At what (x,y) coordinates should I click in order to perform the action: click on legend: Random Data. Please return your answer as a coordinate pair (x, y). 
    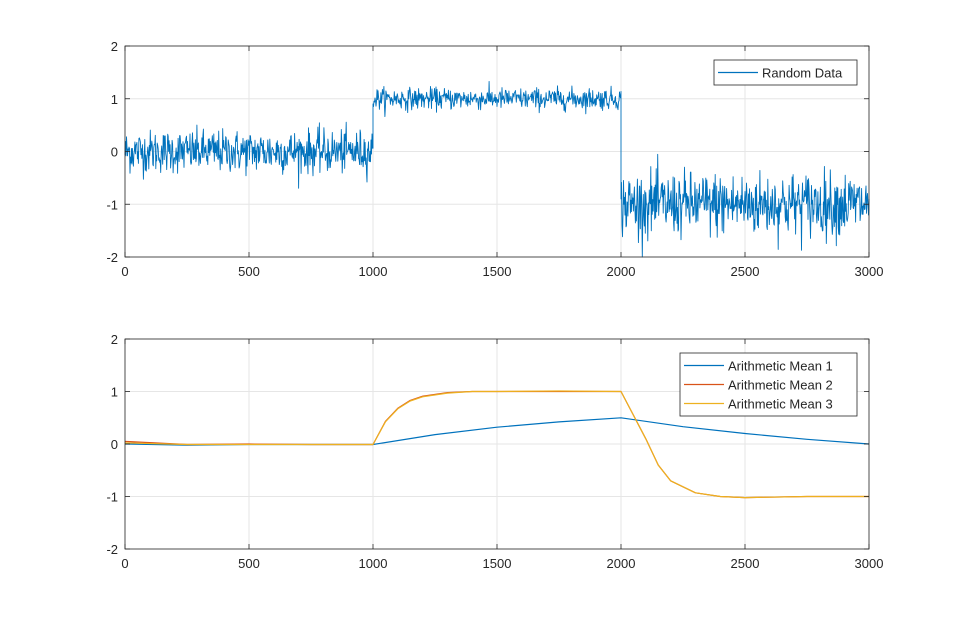
    Looking at the image, I should click on (785, 72).